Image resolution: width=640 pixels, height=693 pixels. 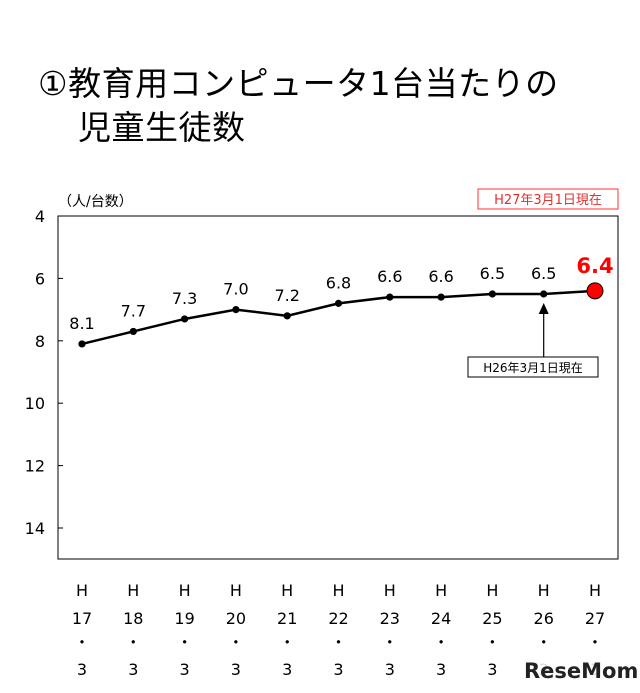 What do you see at coordinates (338, 618) in the screenshot?
I see `x-tick-label-part: 22` at bounding box center [338, 618].